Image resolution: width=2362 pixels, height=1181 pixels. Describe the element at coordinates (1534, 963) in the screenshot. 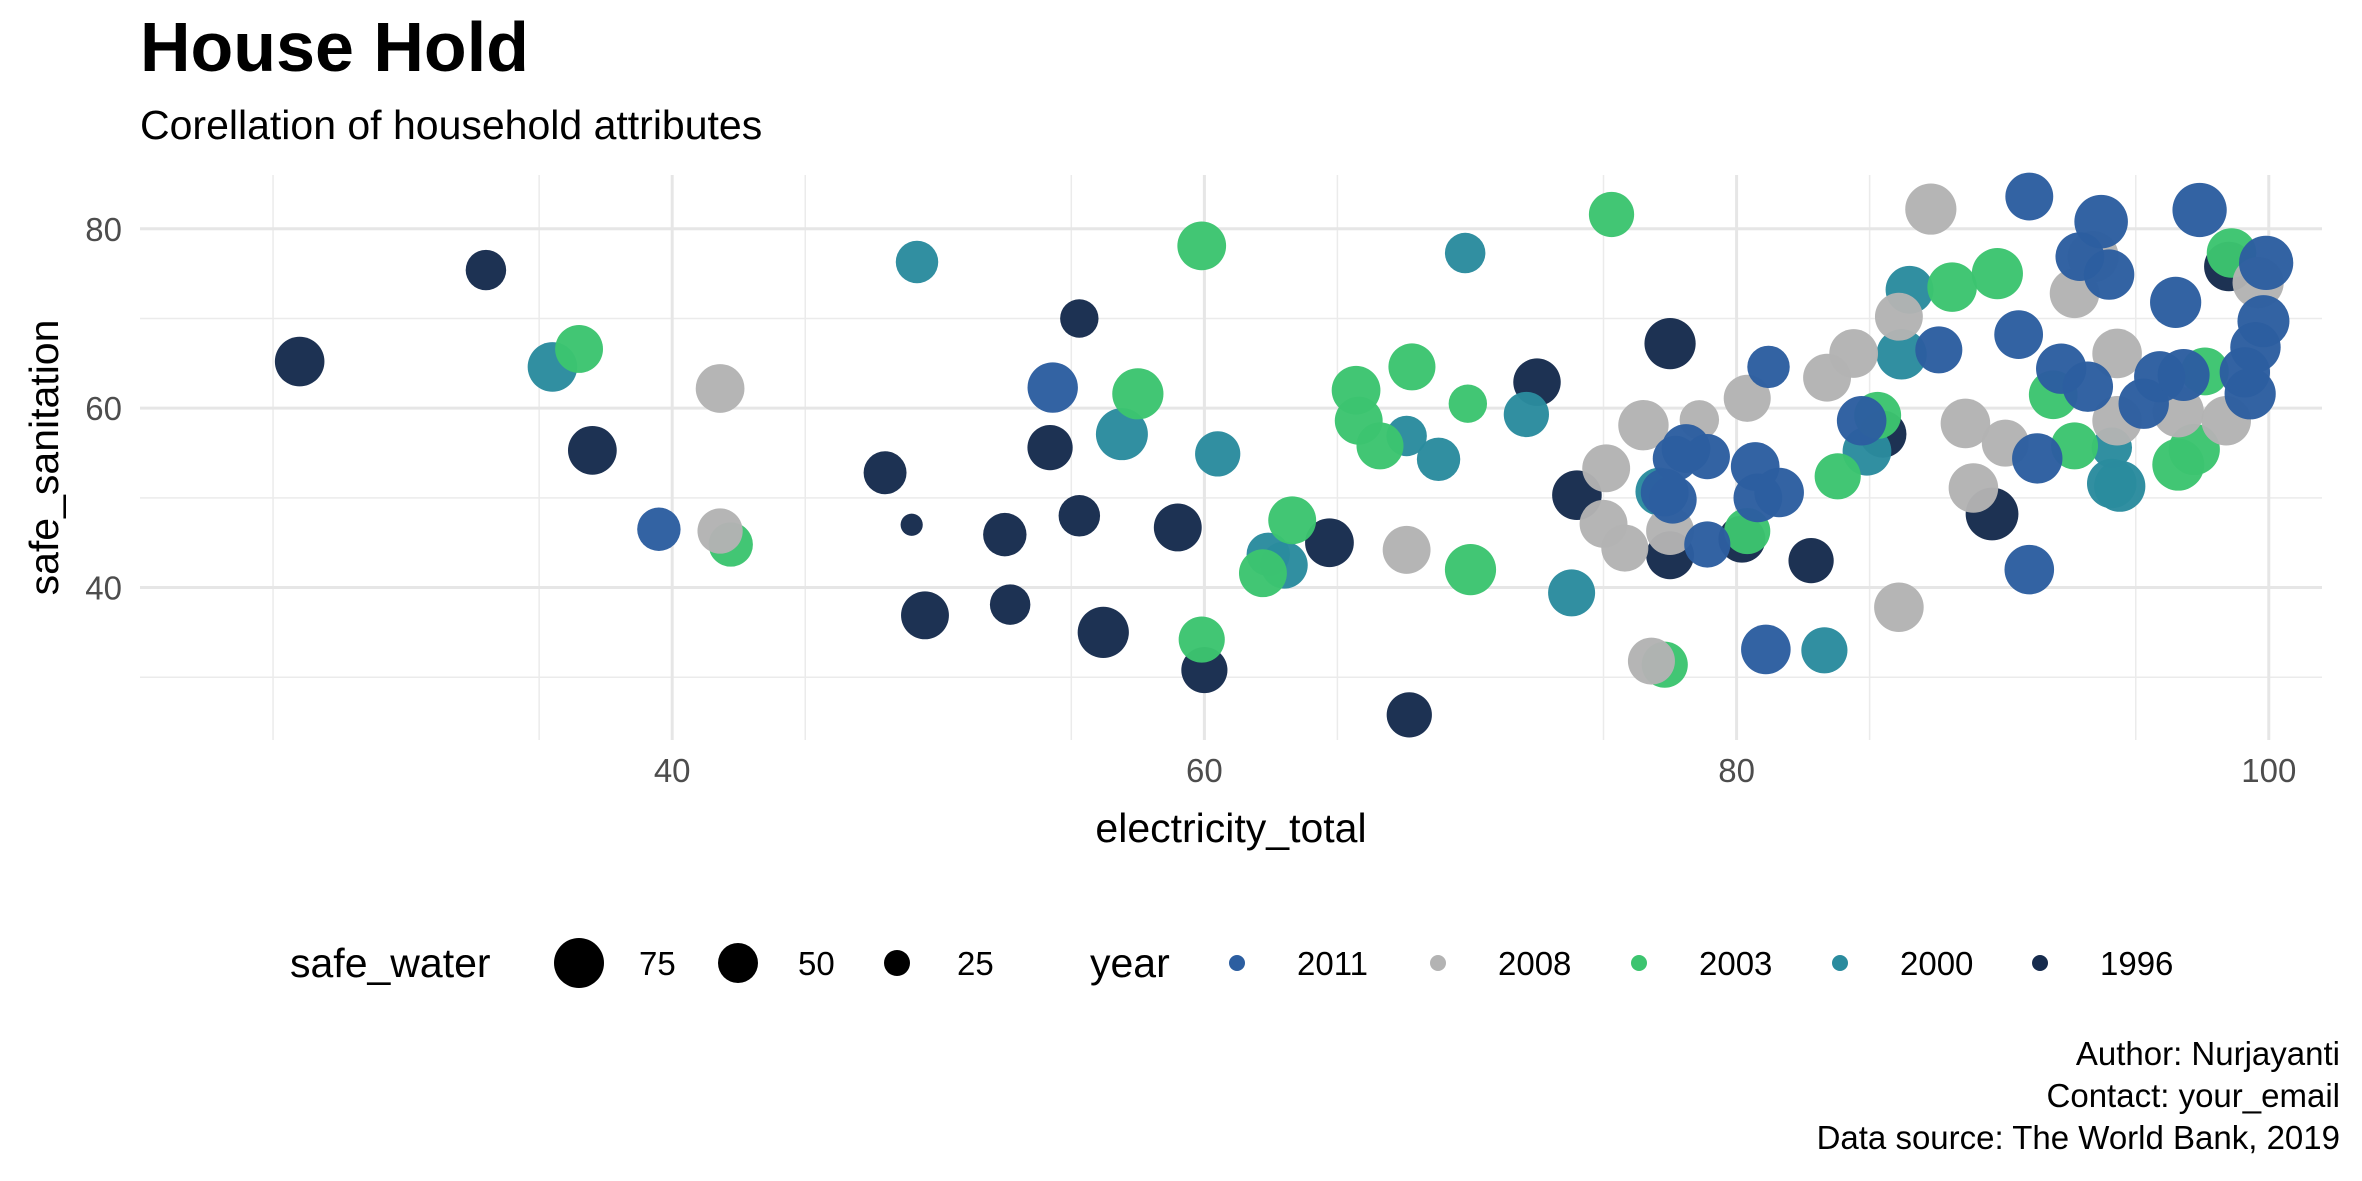

I see `color-legend-label: 2008` at that location.